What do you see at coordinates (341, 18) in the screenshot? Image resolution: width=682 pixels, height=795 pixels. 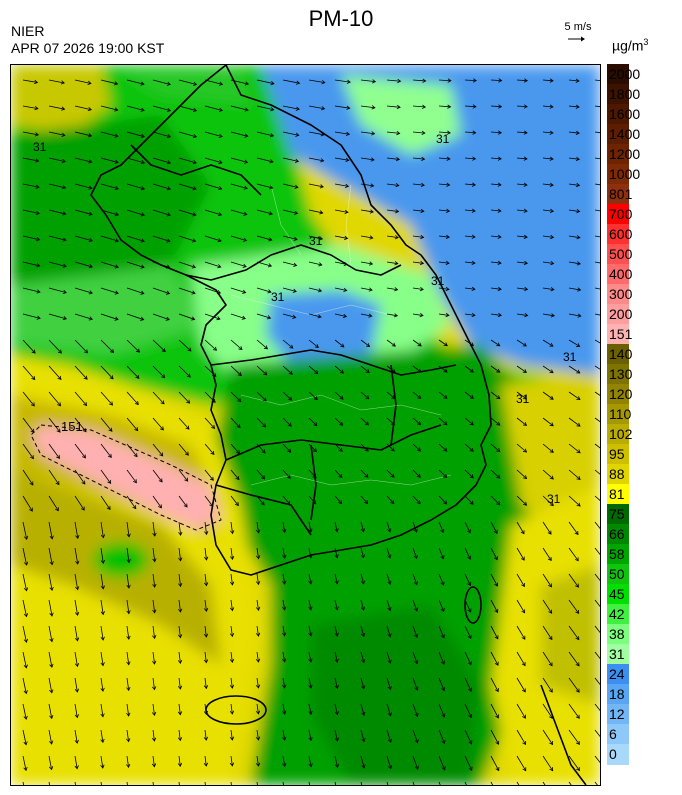 I see `chart-title: PM-10` at bounding box center [341, 18].